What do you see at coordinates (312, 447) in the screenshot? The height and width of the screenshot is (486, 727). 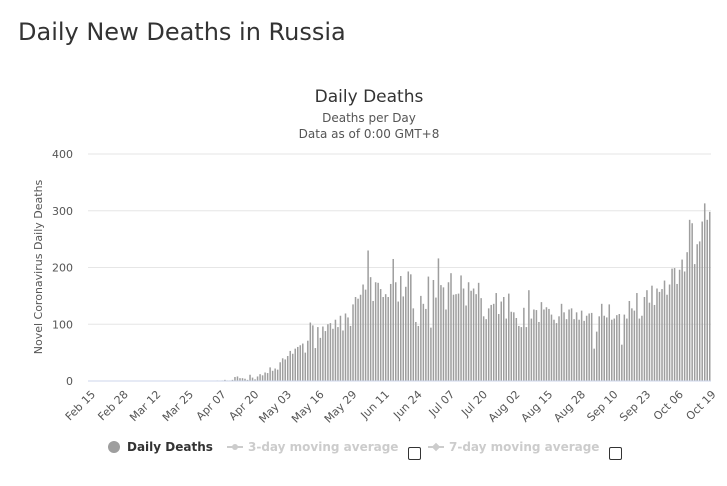 I see `legend-item-3-day-average: 3-day moving average` at bounding box center [312, 447].